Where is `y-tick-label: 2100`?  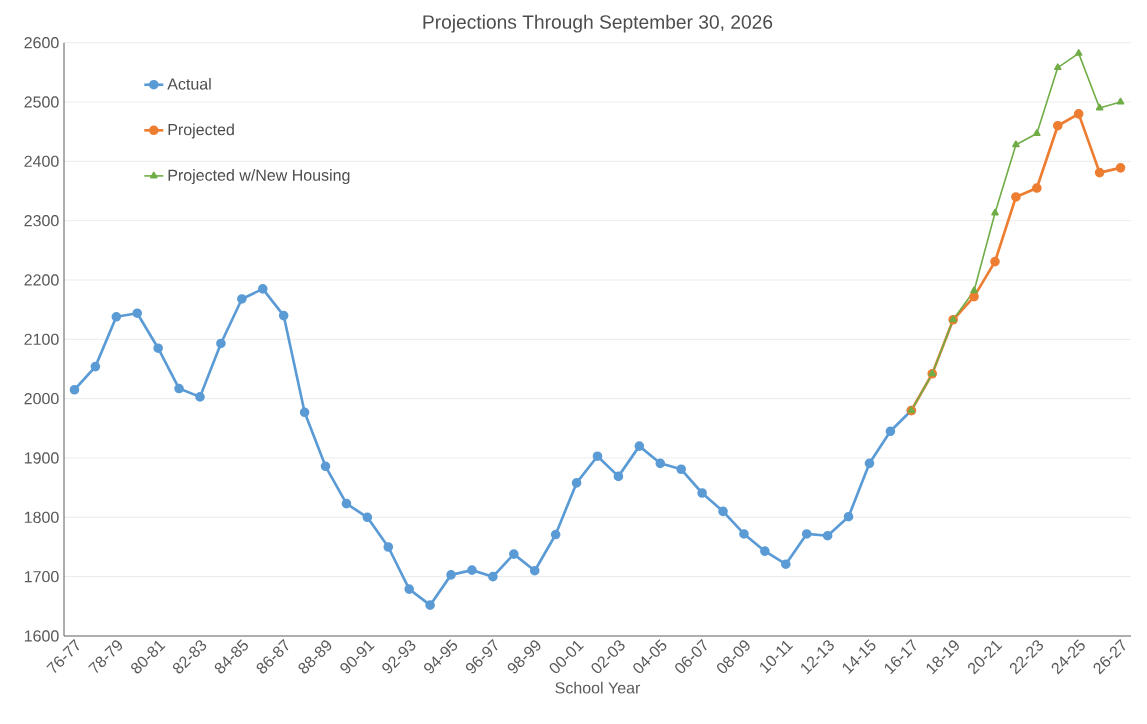
y-tick-label: 2100 is located at coordinates (41, 339).